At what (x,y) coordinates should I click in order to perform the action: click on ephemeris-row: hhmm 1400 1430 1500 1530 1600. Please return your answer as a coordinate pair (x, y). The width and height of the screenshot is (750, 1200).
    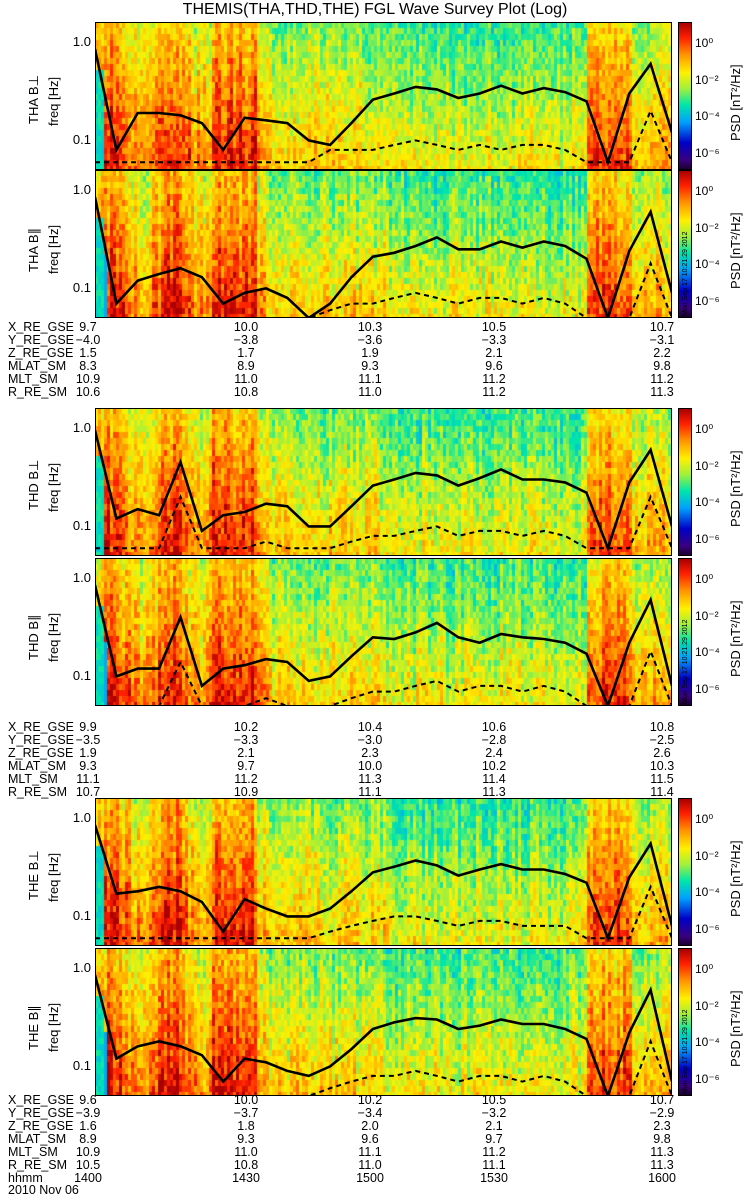
    Looking at the image, I should click on (348, 1178).